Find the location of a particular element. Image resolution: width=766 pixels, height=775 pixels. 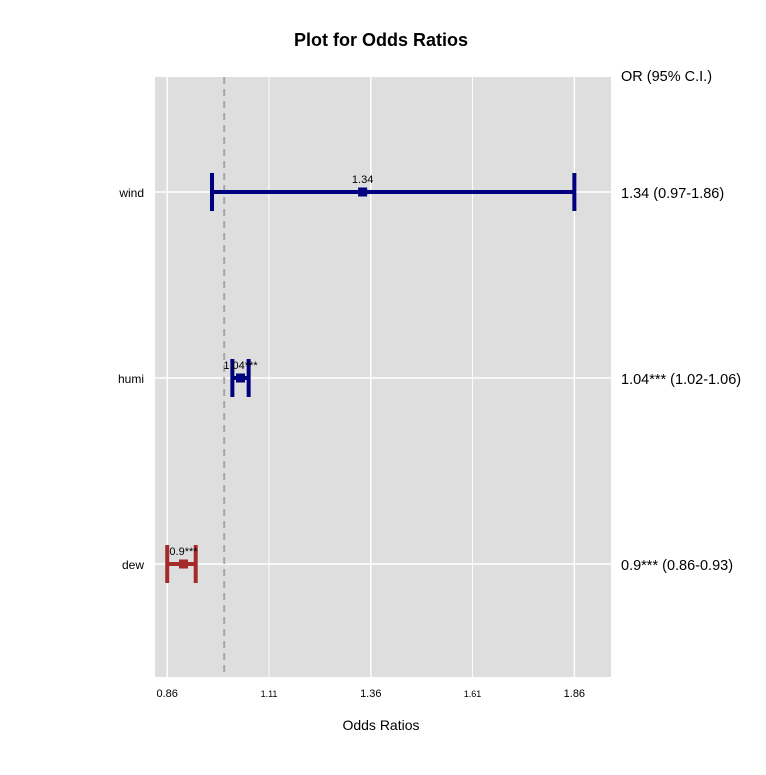

wind-point-label: 1.34 is located at coordinates (362, 180).